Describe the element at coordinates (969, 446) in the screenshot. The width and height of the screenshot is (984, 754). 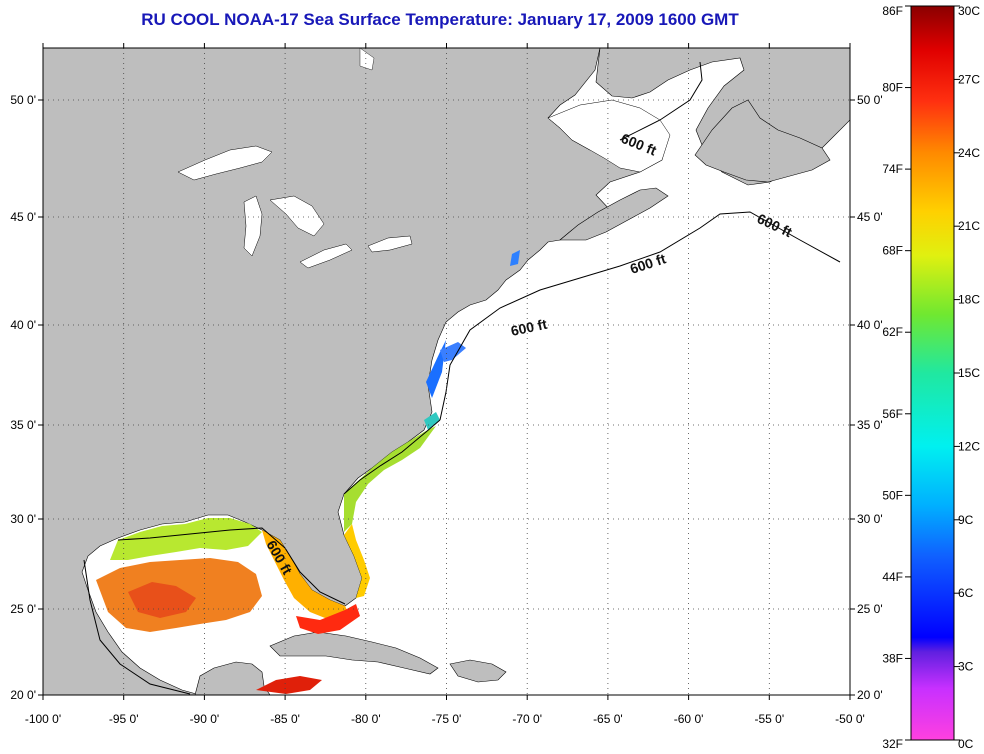
I see `c-label: 12C` at that location.